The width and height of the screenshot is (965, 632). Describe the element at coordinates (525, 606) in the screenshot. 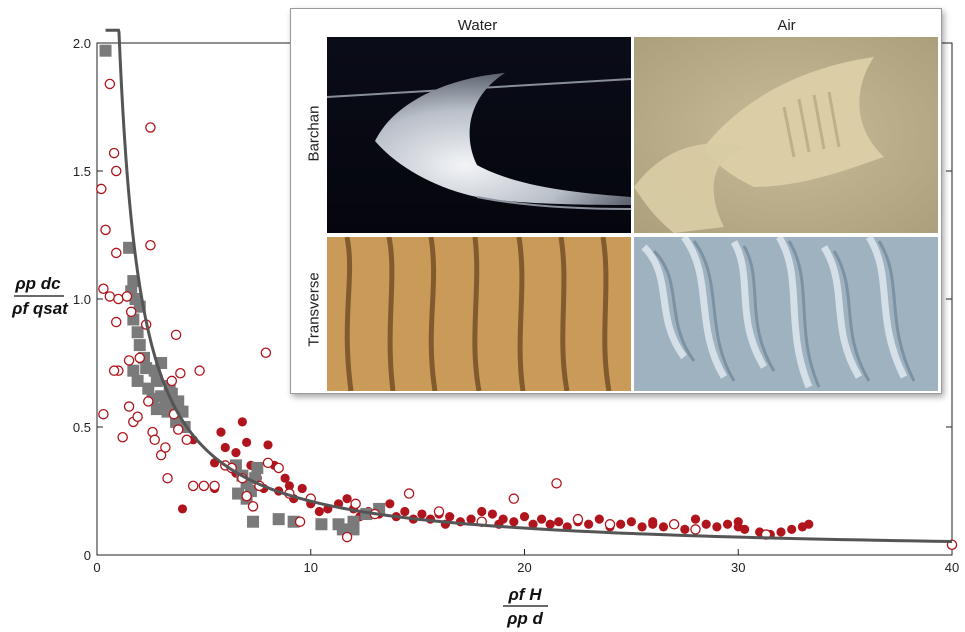

I see `x-axis-label: ρf H ρp d` at that location.